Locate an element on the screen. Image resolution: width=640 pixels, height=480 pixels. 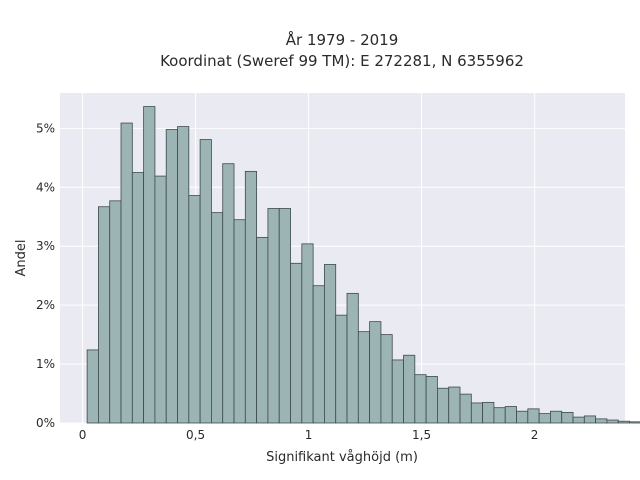
chart-title-line-1: År 1979 - 2019 is located at coordinates (342, 39).